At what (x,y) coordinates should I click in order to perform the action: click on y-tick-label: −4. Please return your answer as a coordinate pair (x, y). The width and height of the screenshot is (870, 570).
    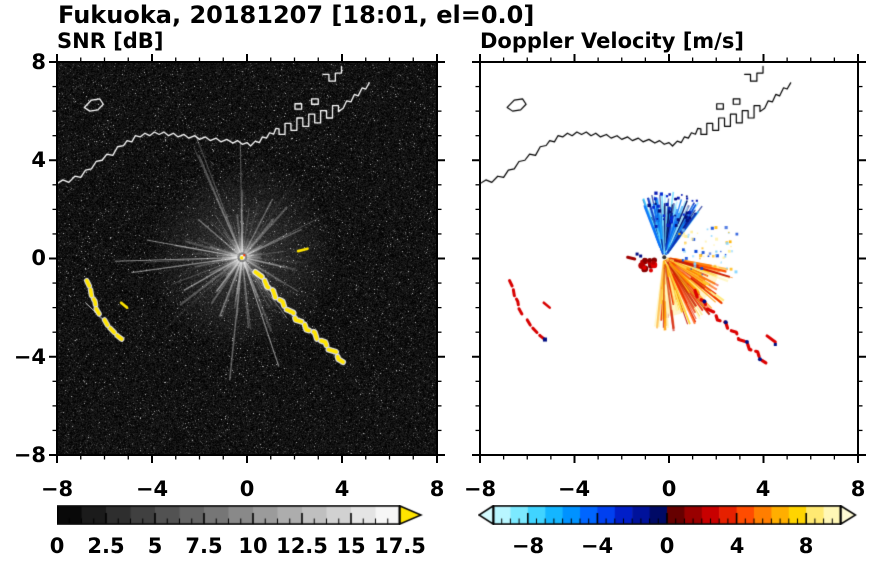
    Looking at the image, I should click on (29, 357).